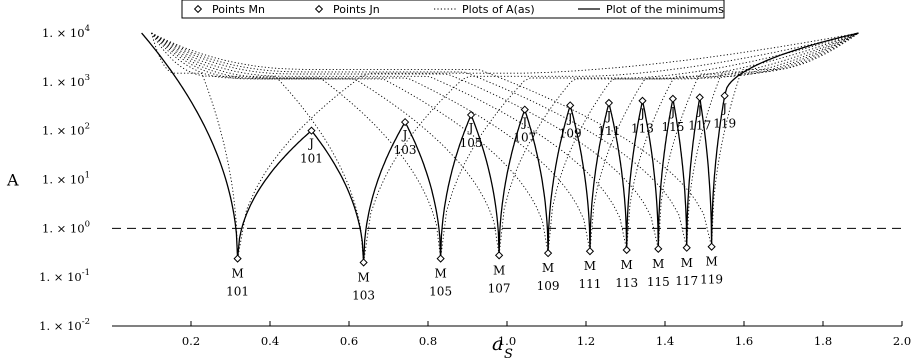  Describe the element at coordinates (507, 341) in the screenshot. I see `x-tick-label: 1.0` at that location.